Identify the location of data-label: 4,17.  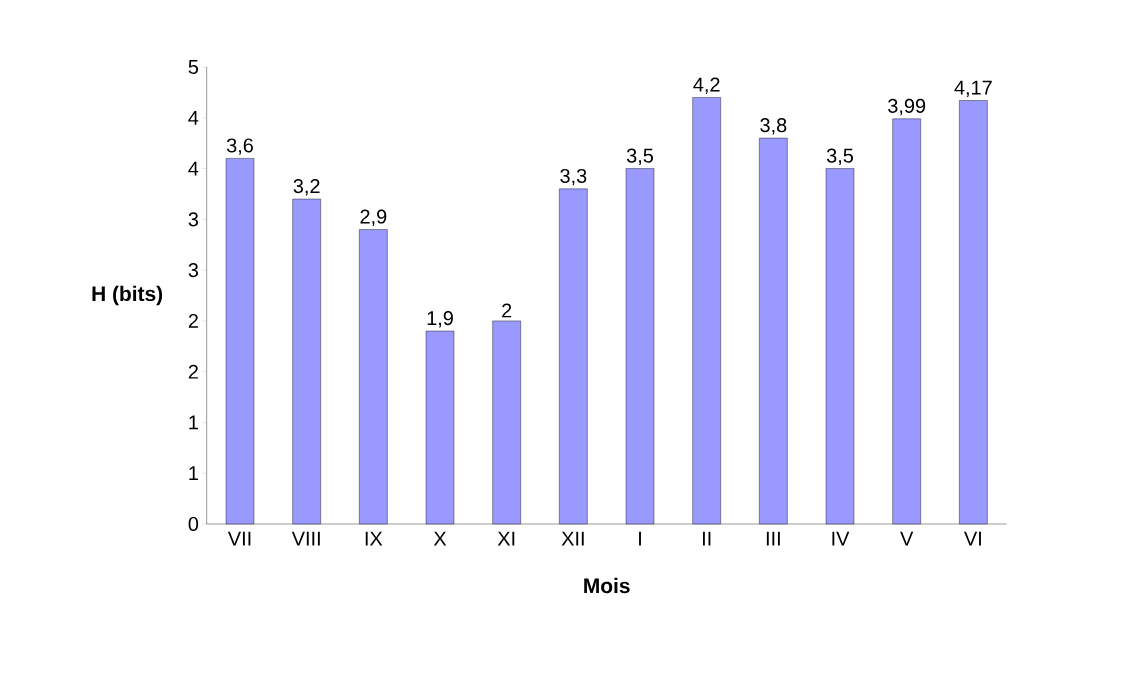
(973, 88).